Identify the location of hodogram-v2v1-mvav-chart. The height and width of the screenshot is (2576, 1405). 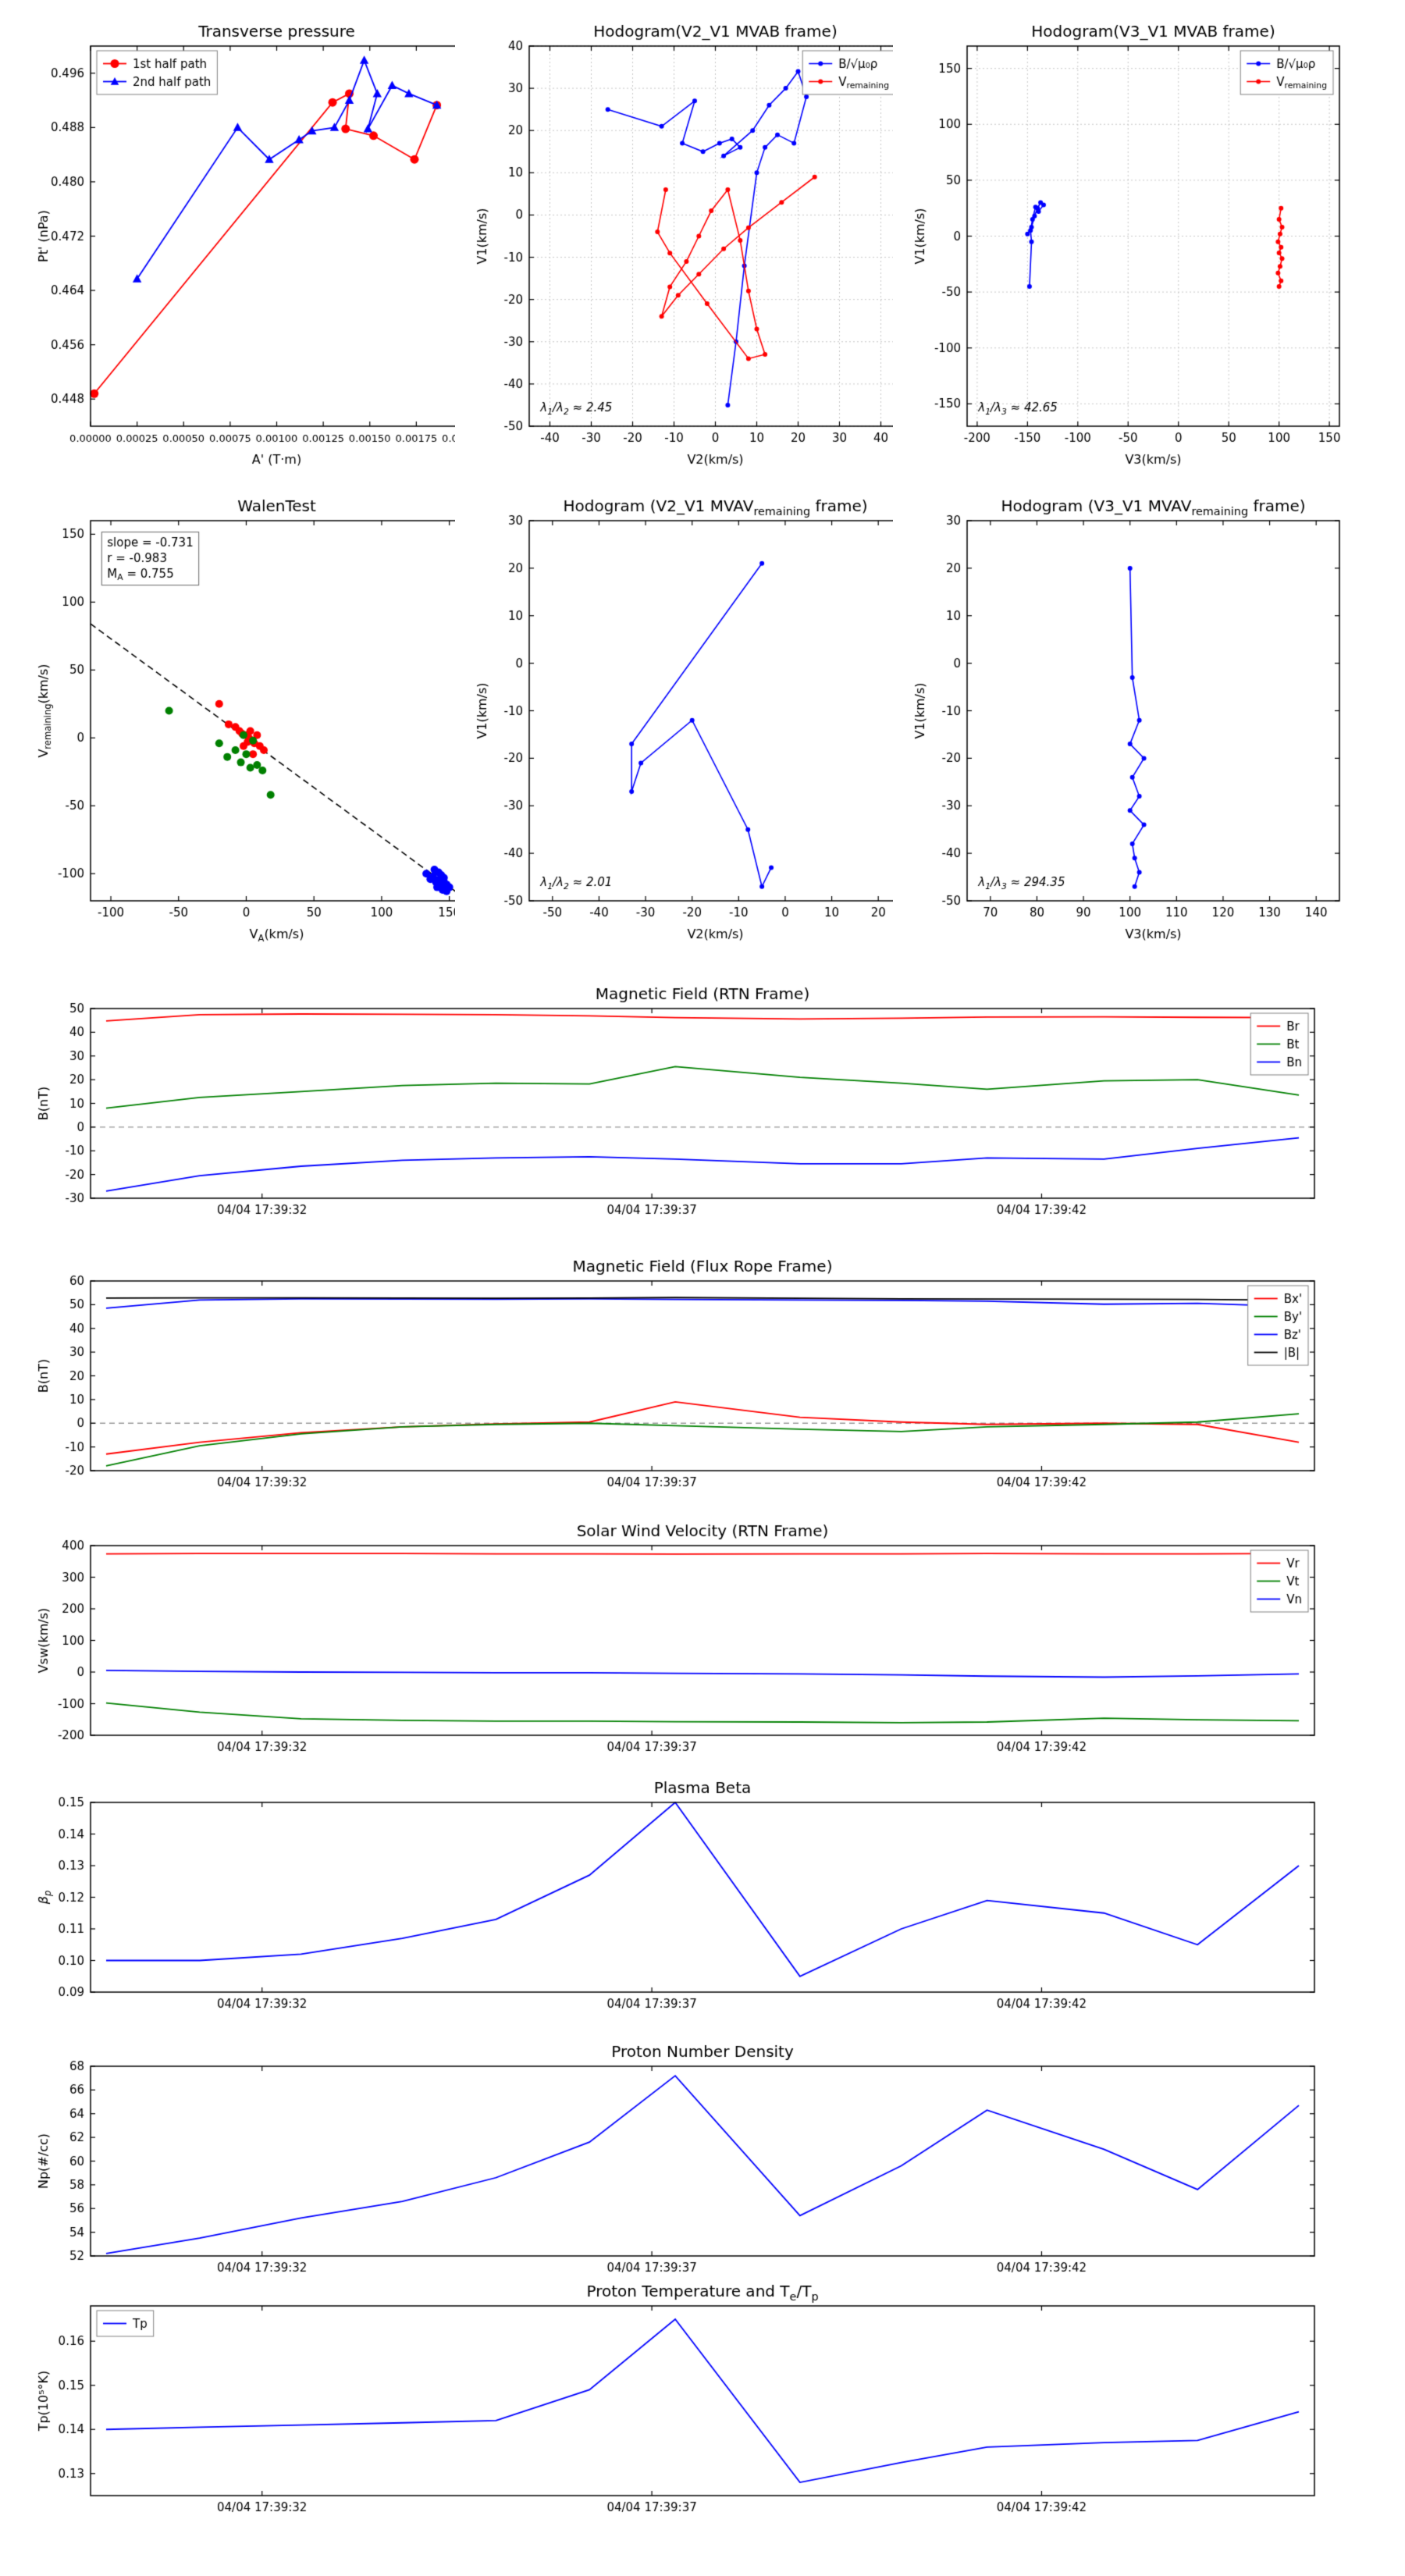
(685, 720).